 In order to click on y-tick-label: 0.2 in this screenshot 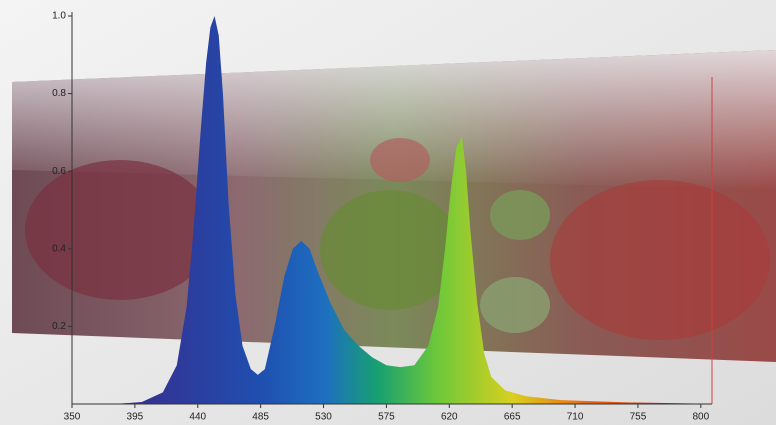, I will do `click(59, 326)`.